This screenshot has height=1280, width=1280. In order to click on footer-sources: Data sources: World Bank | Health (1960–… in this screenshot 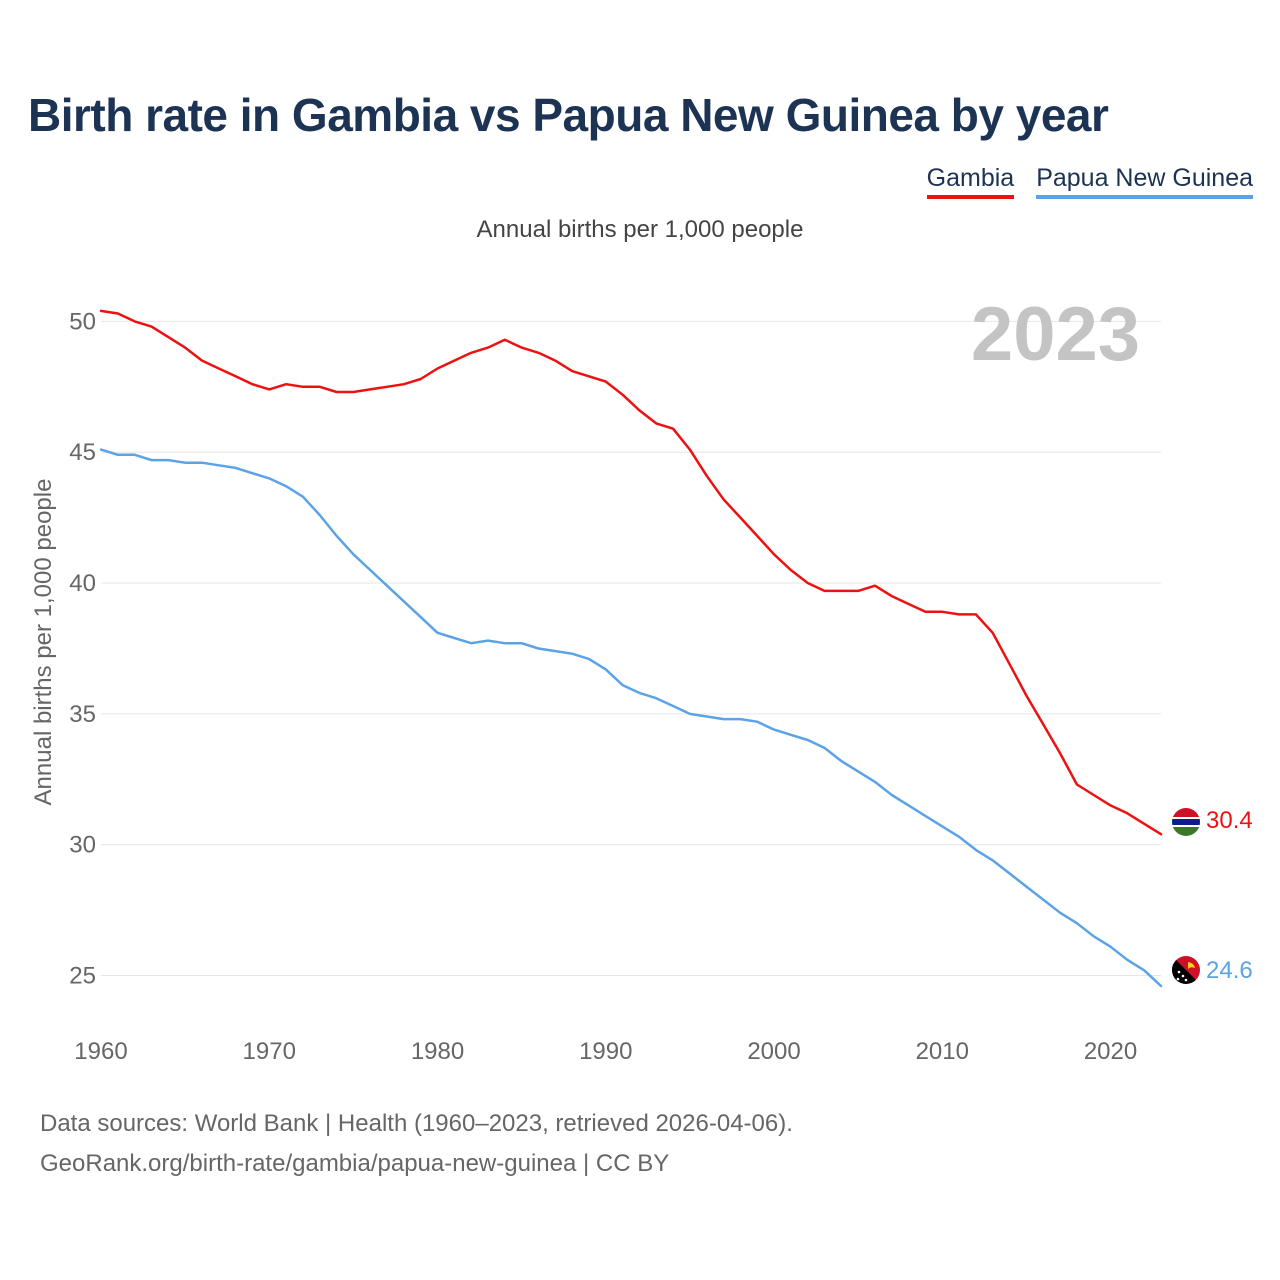, I will do `click(416, 1123)`.